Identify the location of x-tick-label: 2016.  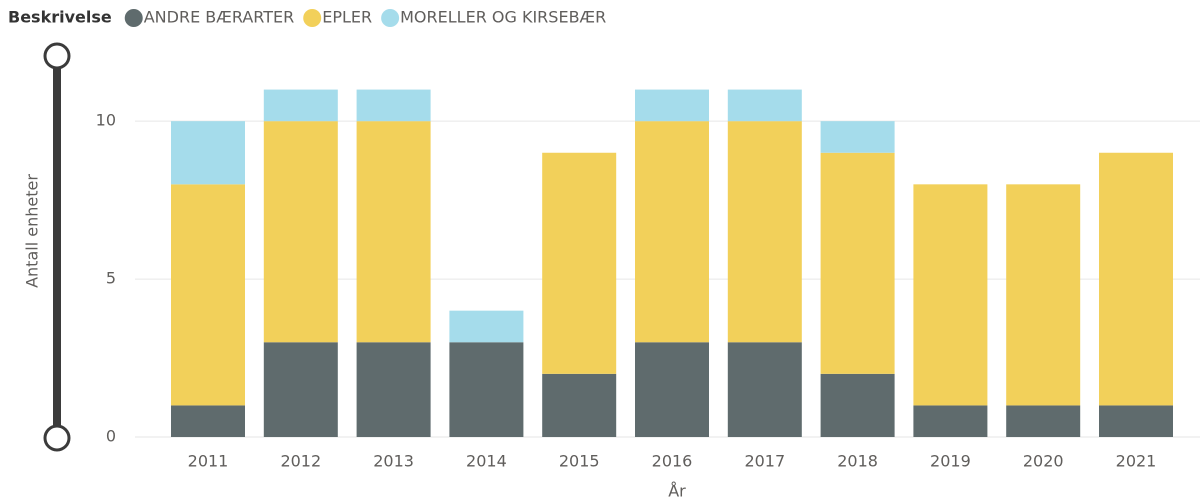
(672, 461).